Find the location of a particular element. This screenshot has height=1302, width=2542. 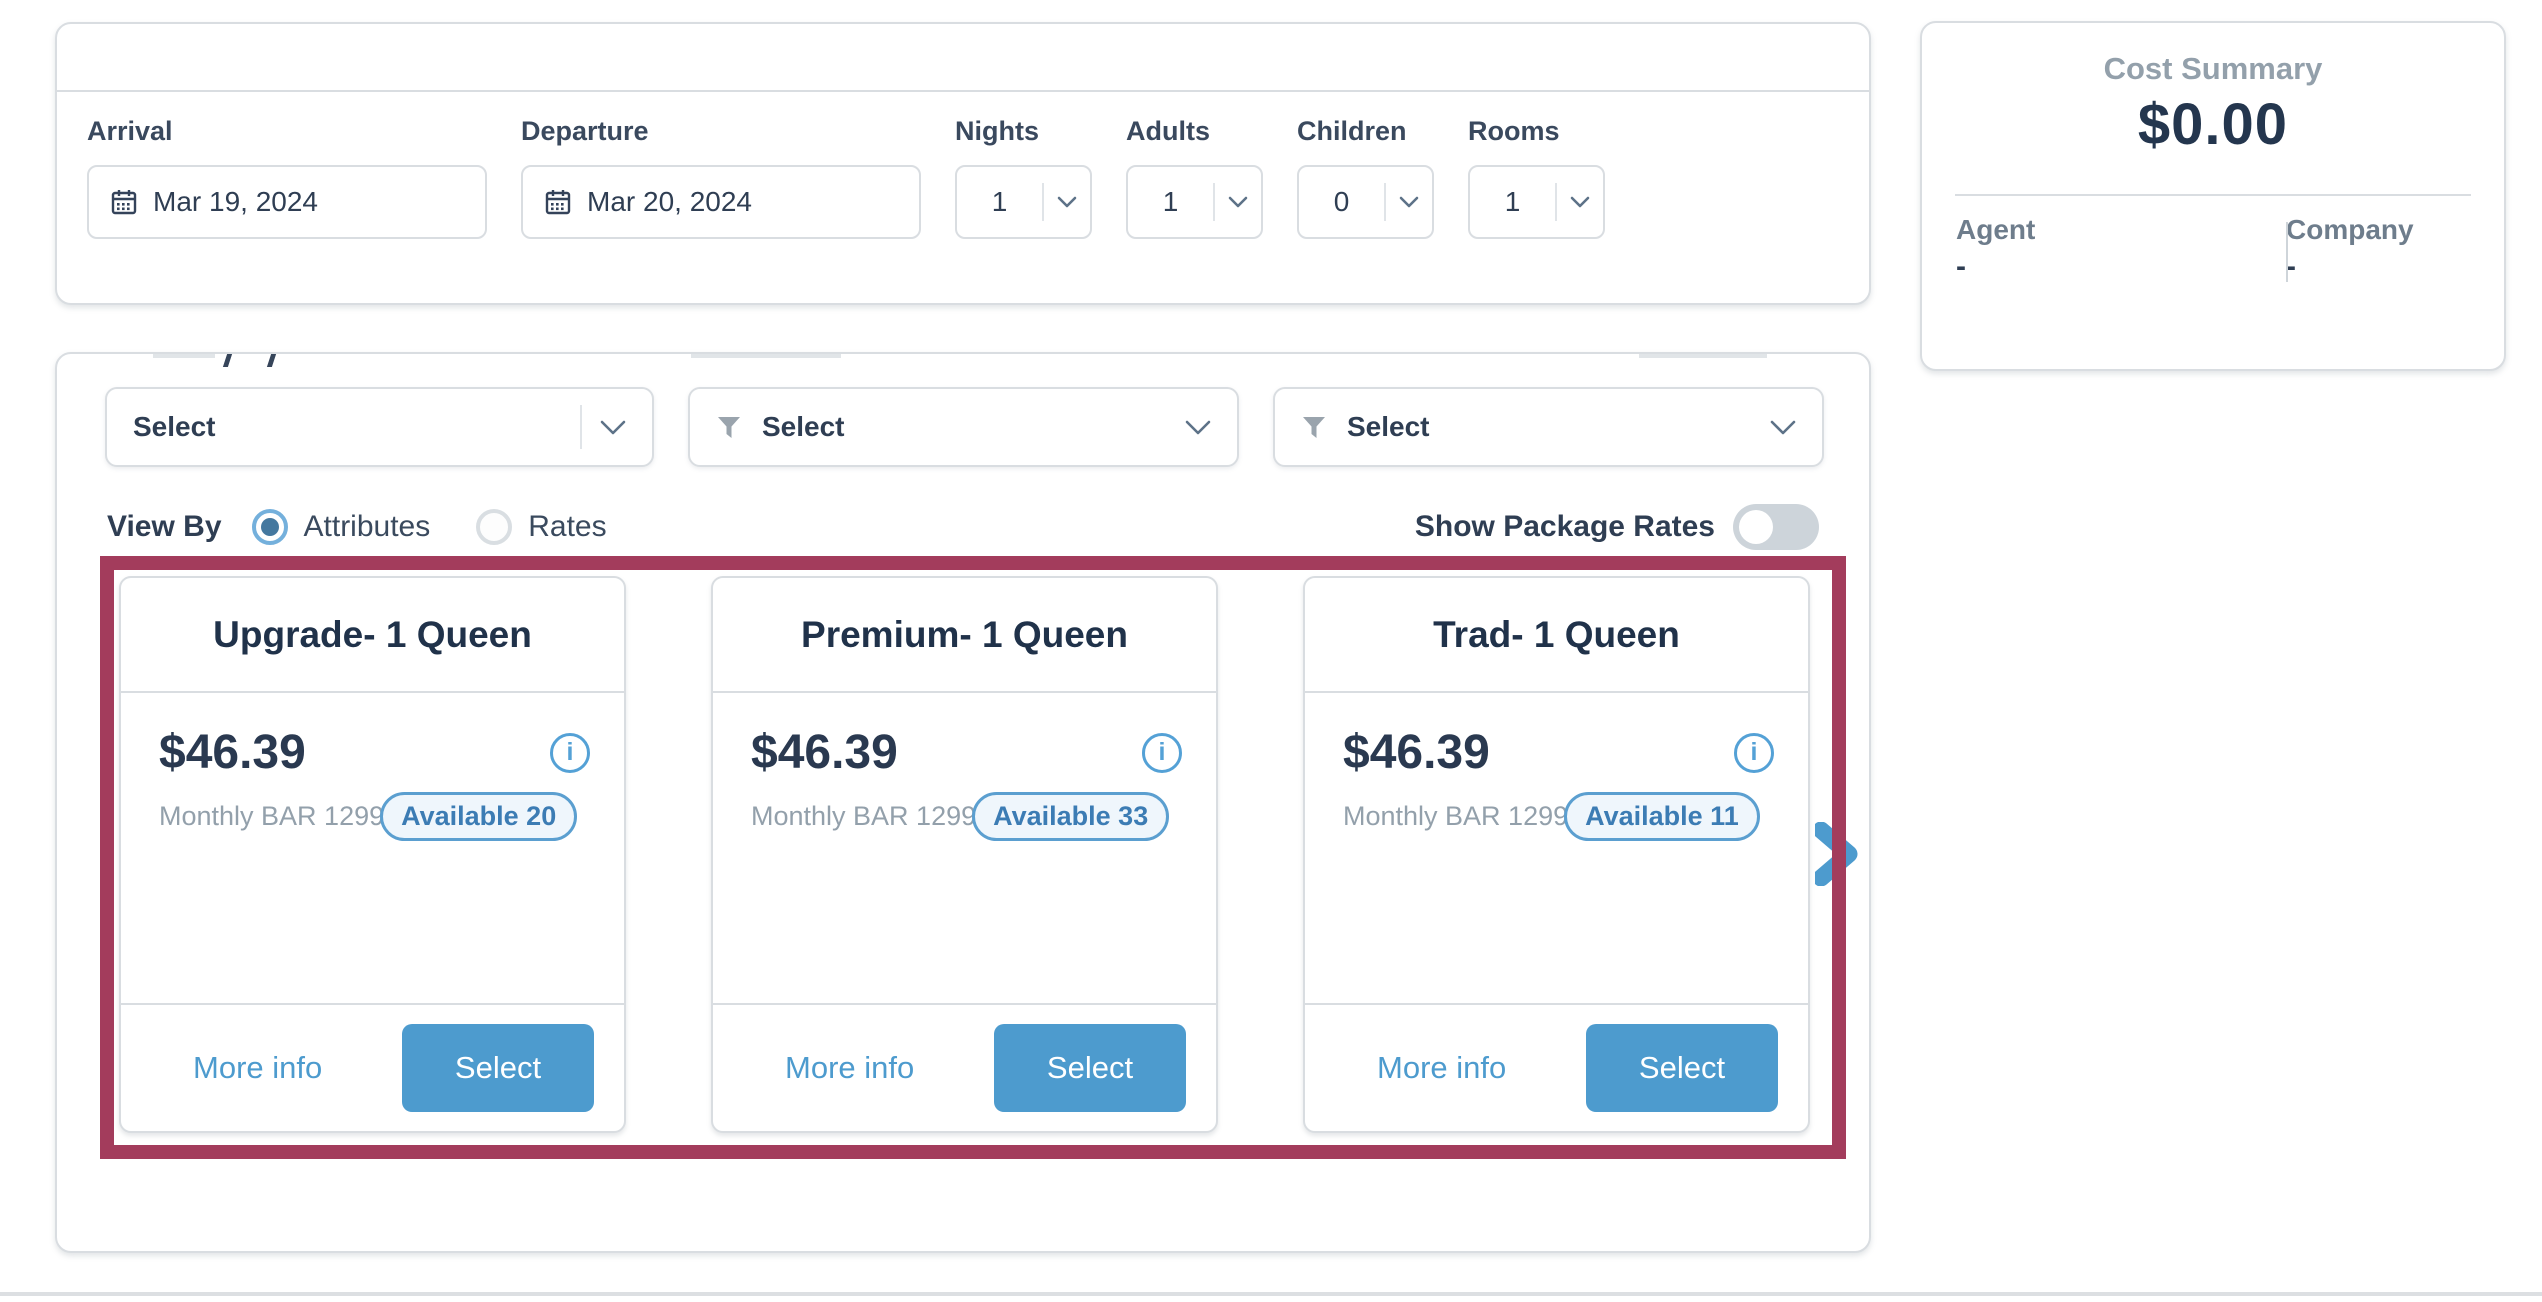

departure-date-input is located at coordinates (734, 202).